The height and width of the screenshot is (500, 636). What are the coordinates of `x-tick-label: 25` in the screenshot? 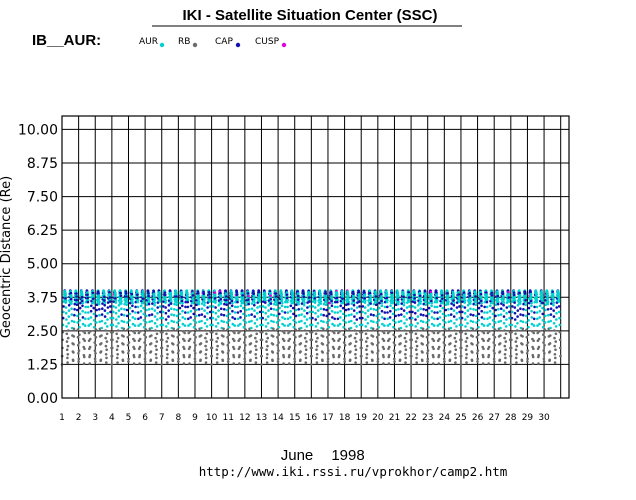 It's located at (460, 418).